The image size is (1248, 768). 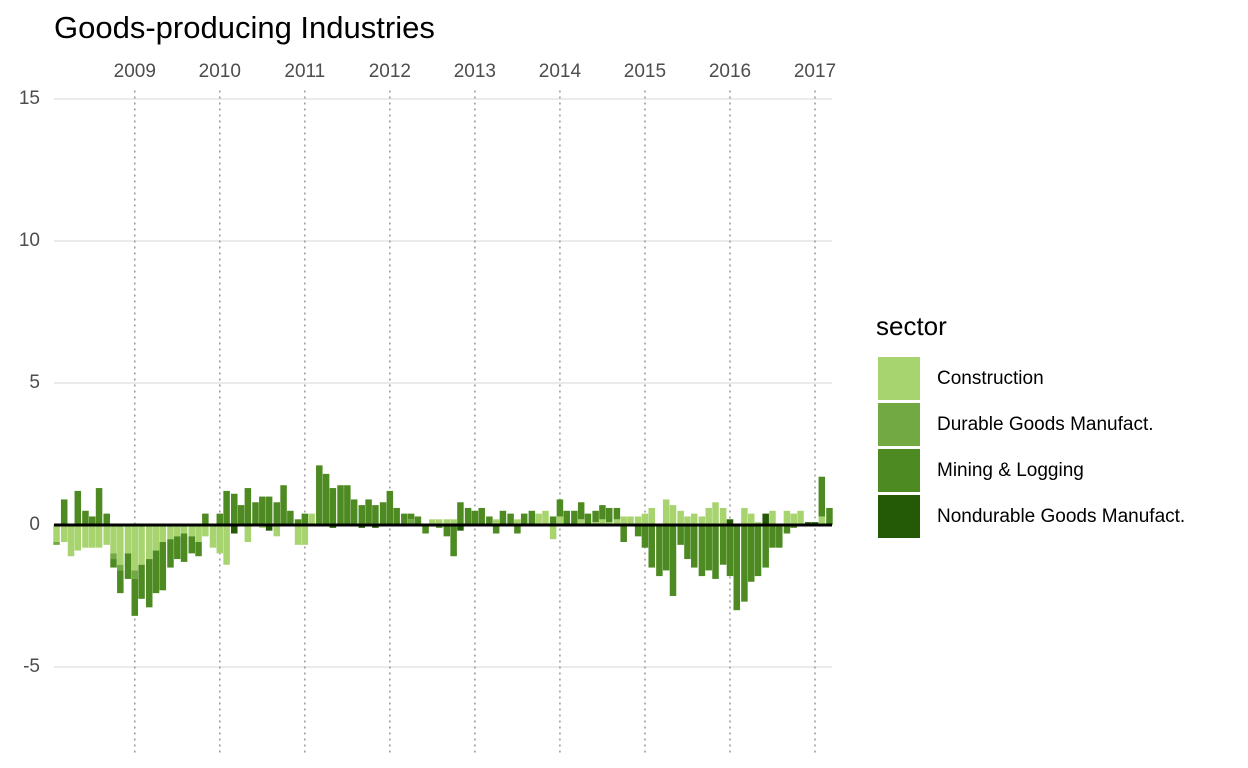 I want to click on y-tick-label: 0, so click(x=34, y=524).